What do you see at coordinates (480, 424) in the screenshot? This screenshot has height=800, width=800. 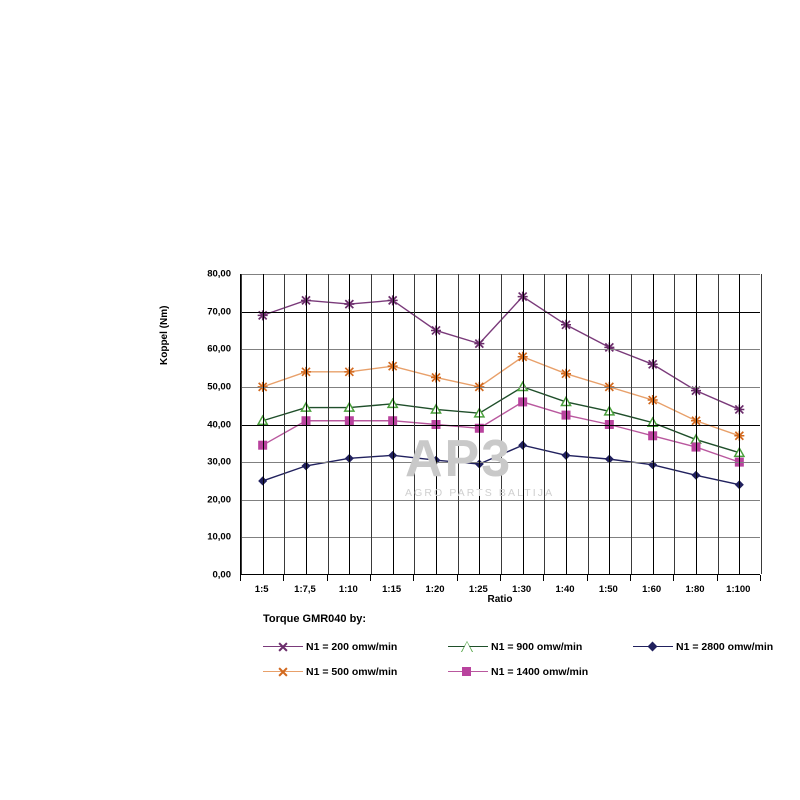 I see `gridline-x-1:25` at bounding box center [480, 424].